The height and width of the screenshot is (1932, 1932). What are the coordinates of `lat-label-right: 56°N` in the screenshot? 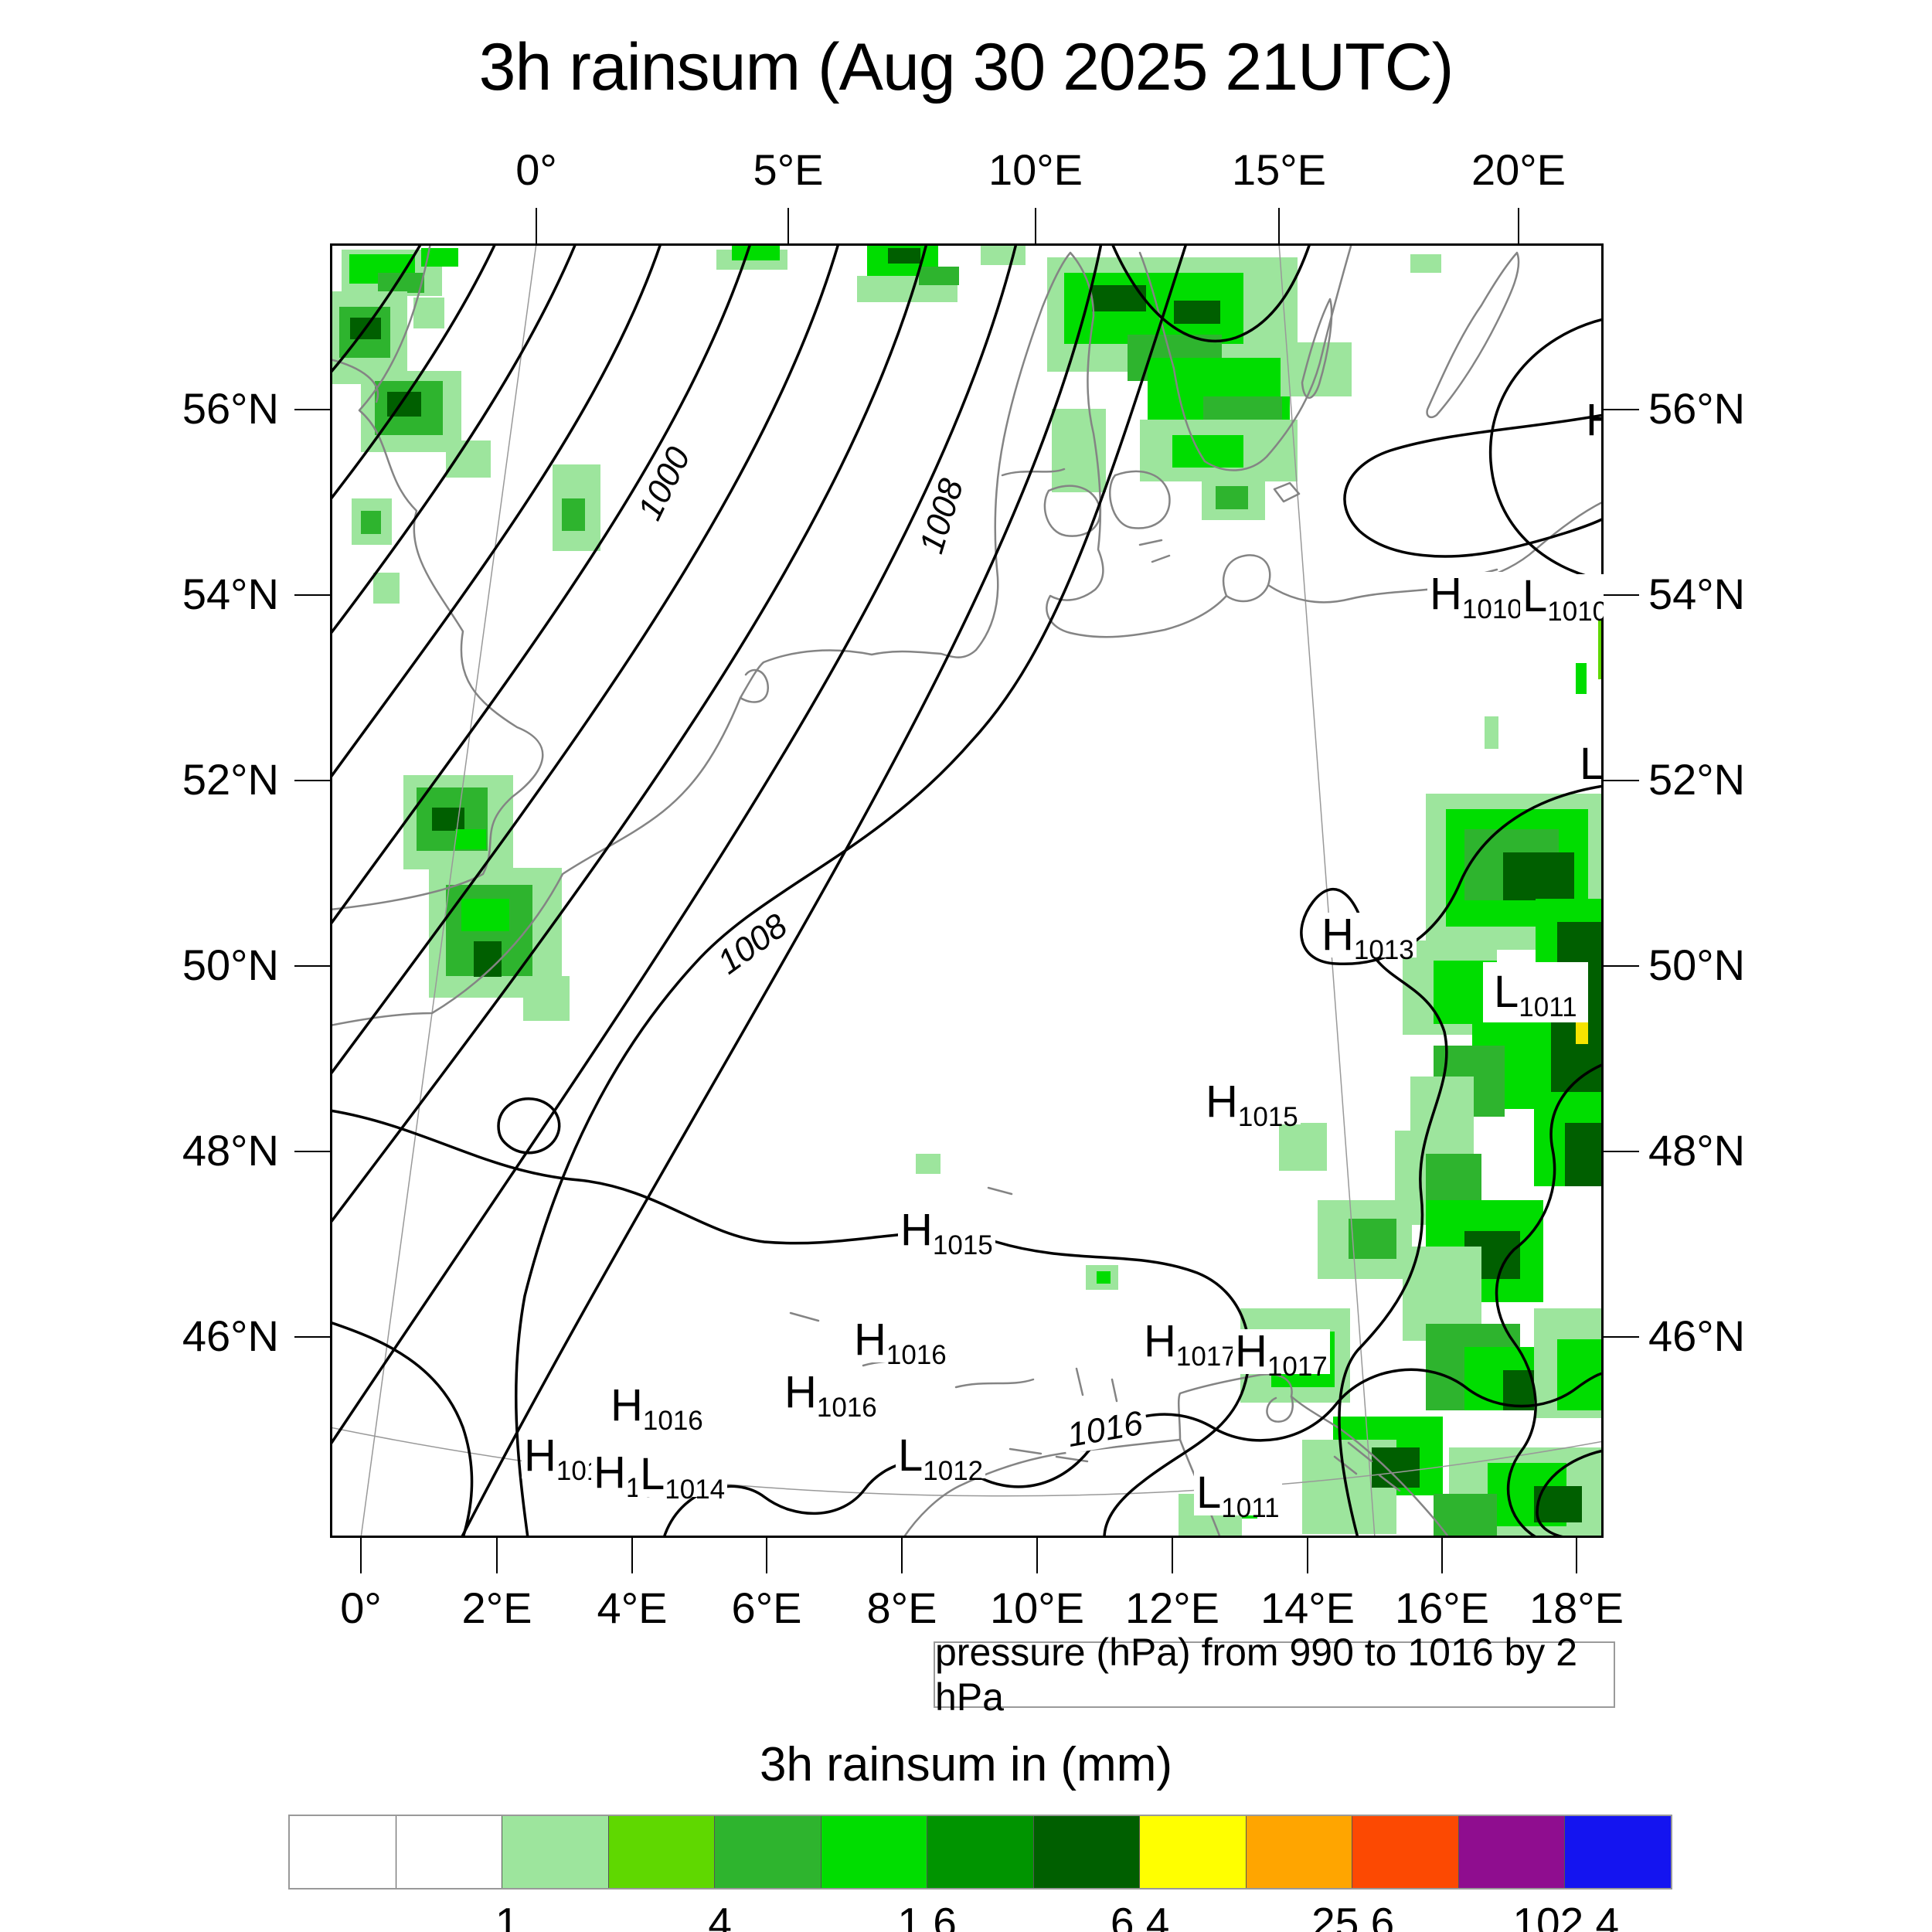 It's located at (1697, 408).